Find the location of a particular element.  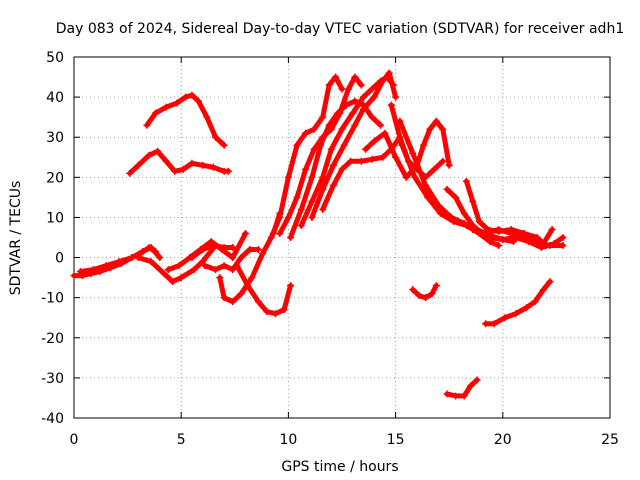

y-tick-label: 10 is located at coordinates (55, 218).